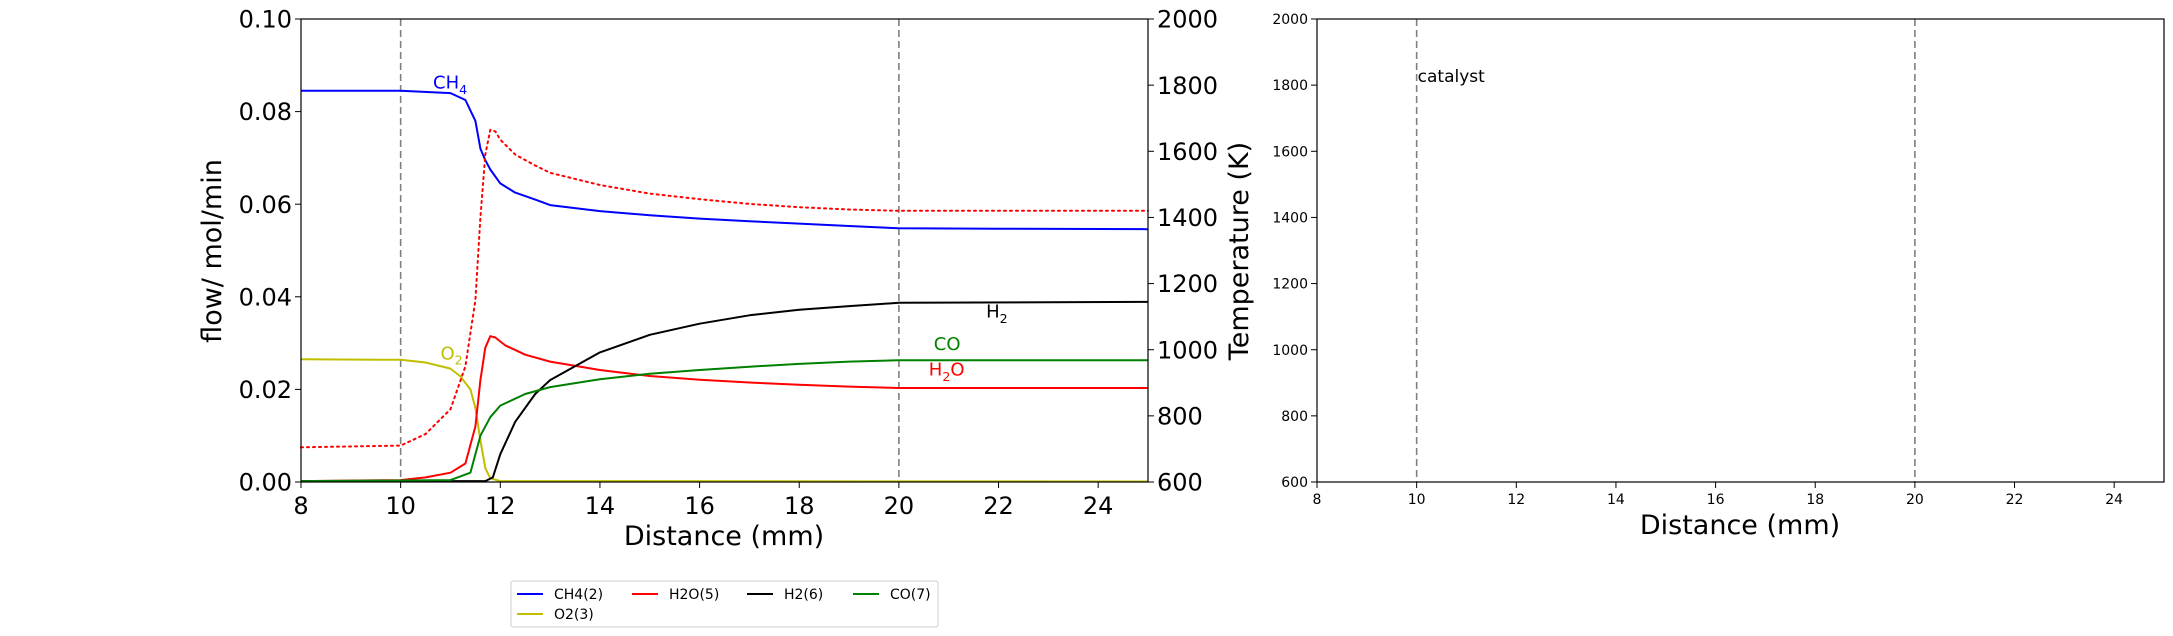  I want to click on y-axis-right: 600 800 1000 1200 1400 1600 1800 2000, so click(1183, 251).